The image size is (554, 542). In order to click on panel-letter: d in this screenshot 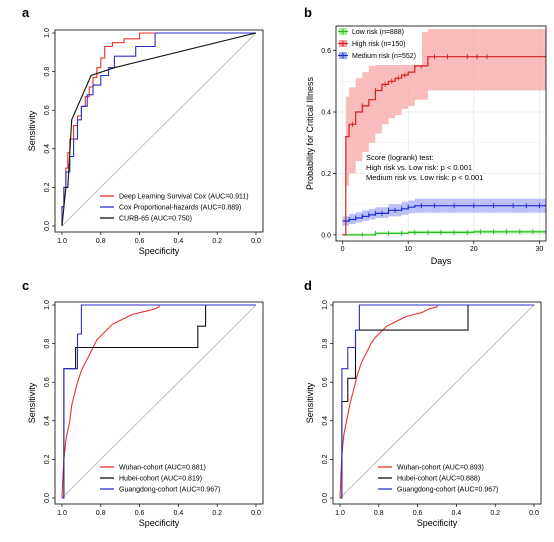, I will do `click(308, 285)`.